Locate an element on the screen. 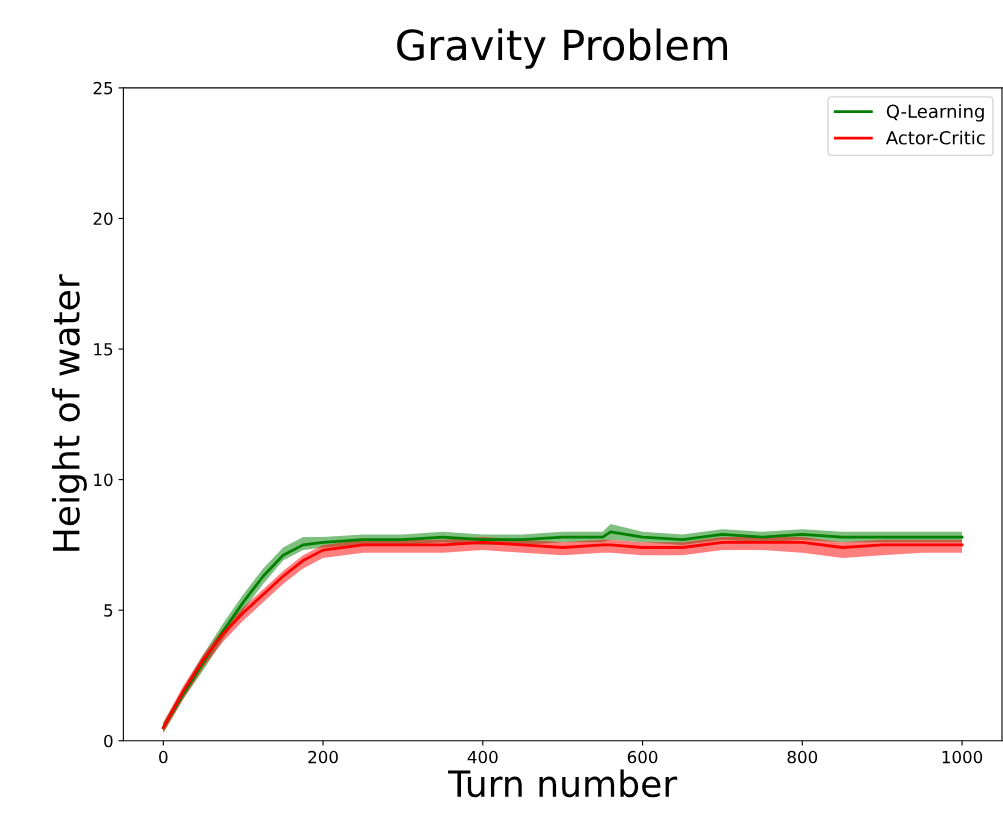 This screenshot has height=837, width=1003. x-tick-label: 800 is located at coordinates (802, 757).